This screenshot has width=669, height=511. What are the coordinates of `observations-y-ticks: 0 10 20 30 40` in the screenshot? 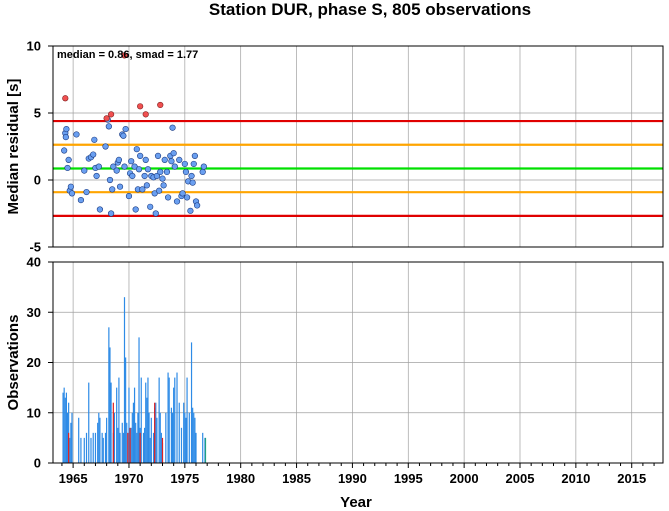 It's located at (40, 363).